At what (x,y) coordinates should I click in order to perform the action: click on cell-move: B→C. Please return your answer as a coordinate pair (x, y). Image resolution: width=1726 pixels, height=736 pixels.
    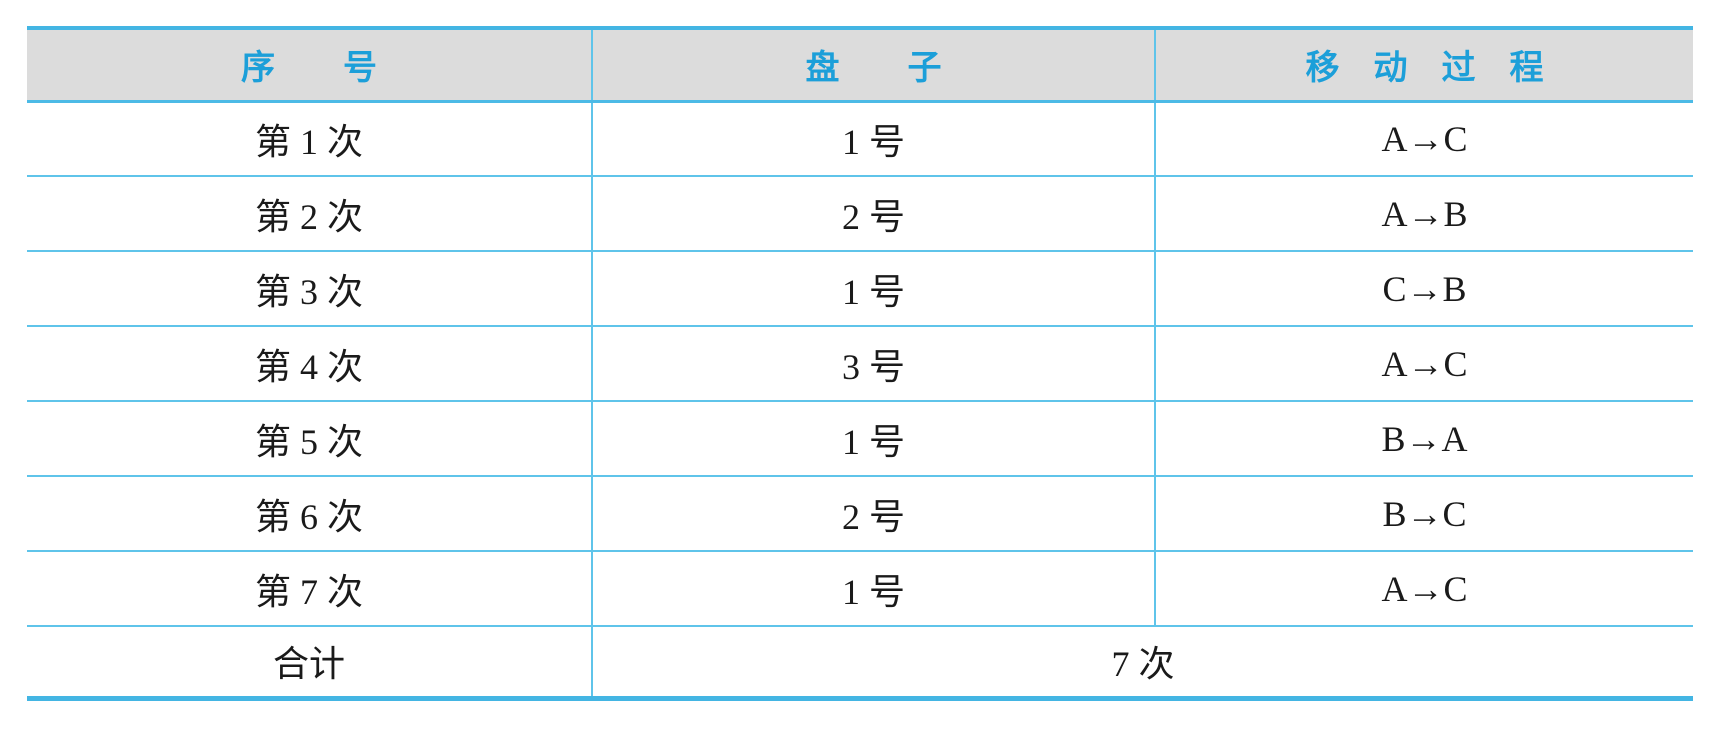
    Looking at the image, I should click on (1424, 513).